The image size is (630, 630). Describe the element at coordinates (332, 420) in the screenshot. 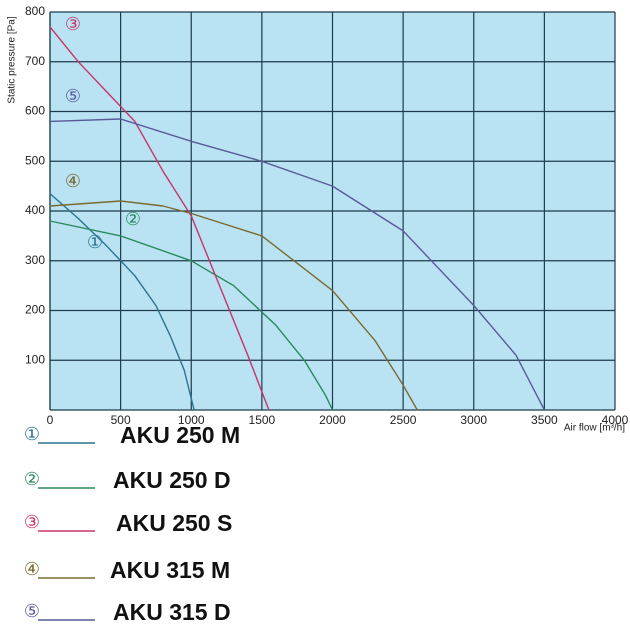

I see `x-tick-label: 2000` at that location.